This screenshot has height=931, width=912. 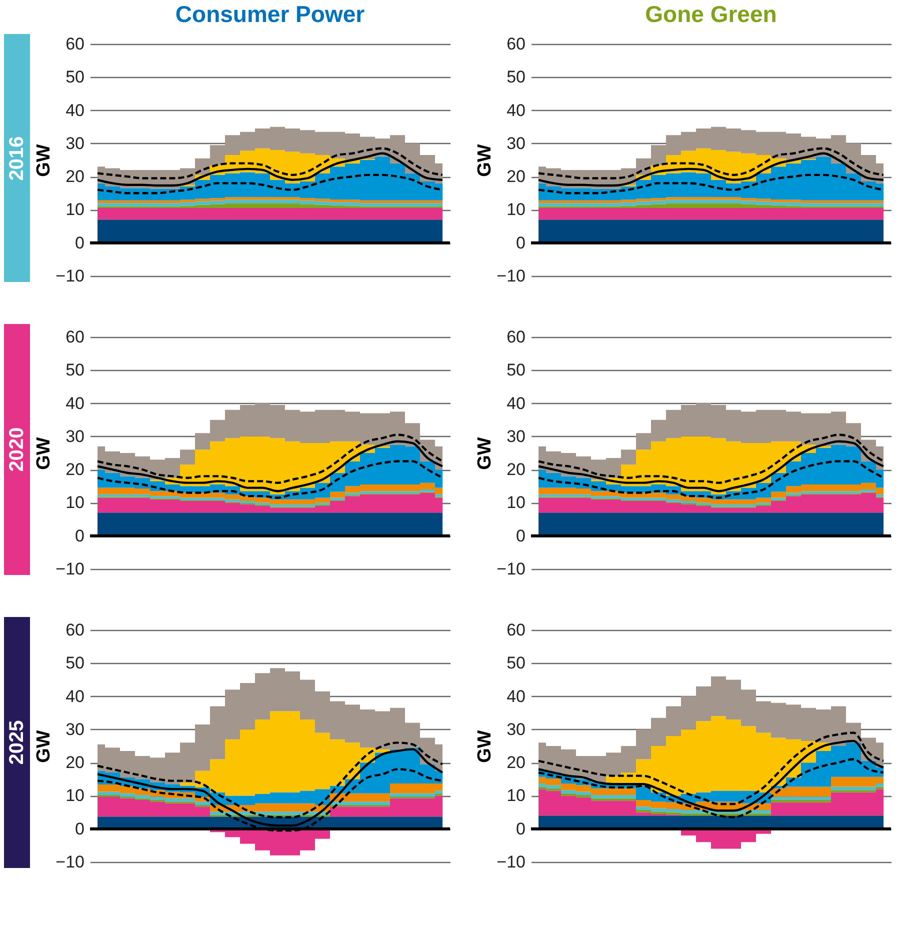 I want to click on chart-title: Consumer Power, so click(x=270, y=14).